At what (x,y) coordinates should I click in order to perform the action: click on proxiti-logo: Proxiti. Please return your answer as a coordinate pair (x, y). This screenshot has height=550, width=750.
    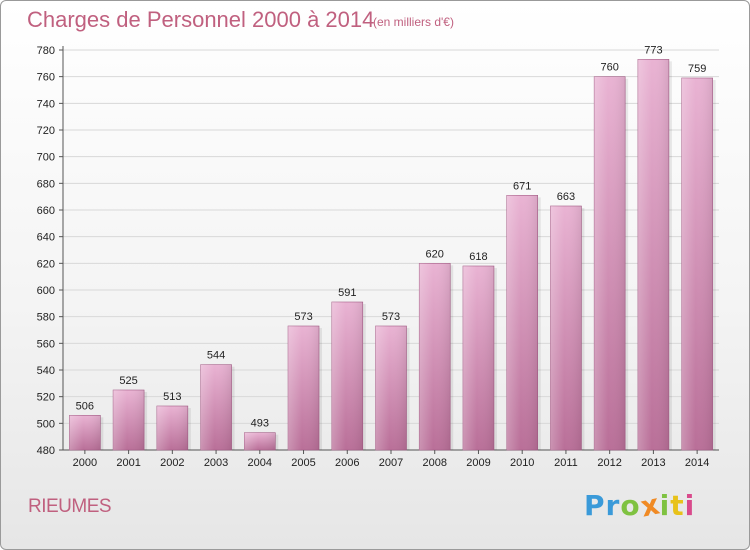
    Looking at the image, I should click on (640, 505).